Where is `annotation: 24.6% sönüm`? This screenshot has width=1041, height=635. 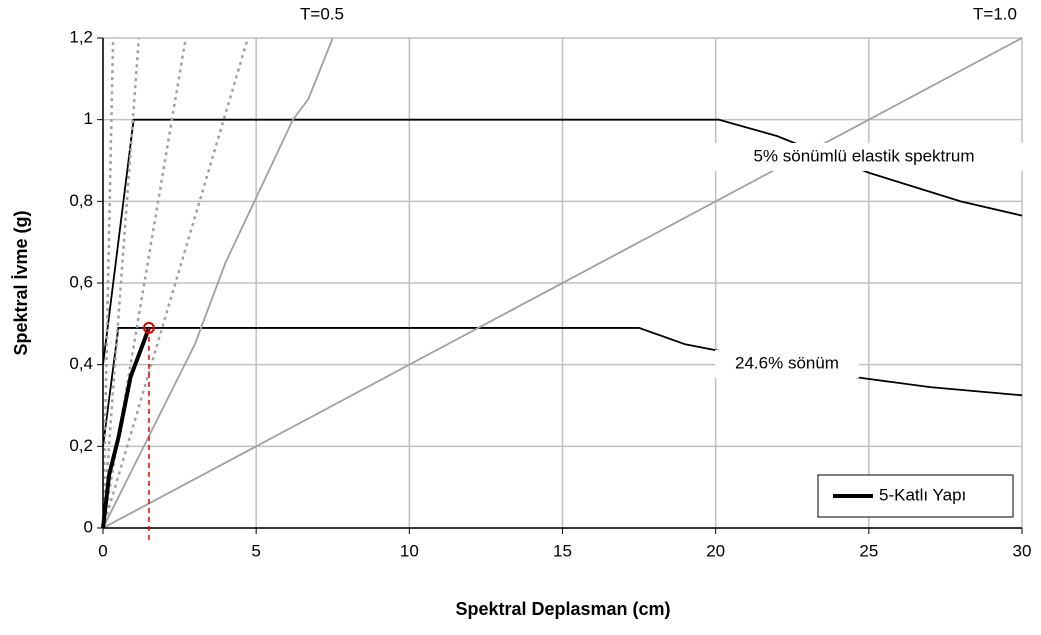 annotation: 24.6% sönüm is located at coordinates (787, 362).